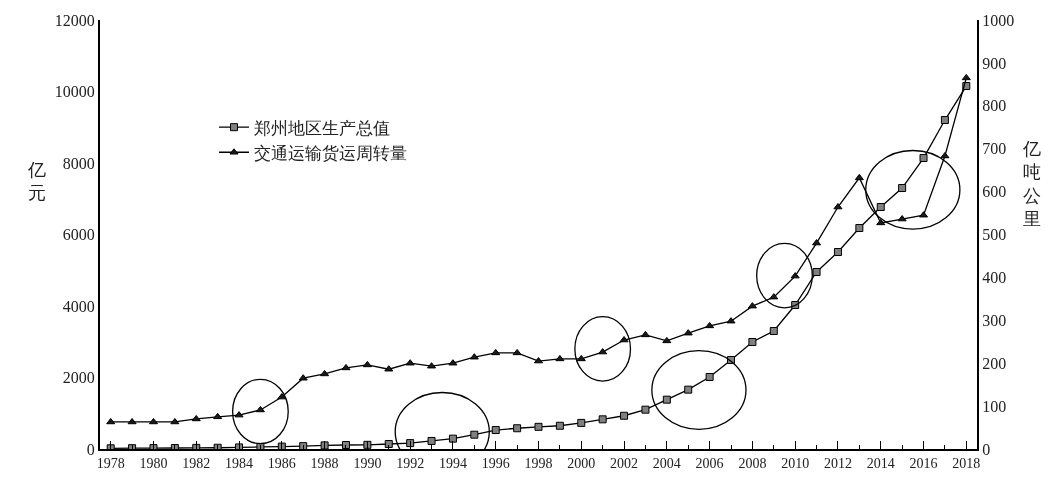  I want to click on x-tick-label: 1984, so click(239, 463).